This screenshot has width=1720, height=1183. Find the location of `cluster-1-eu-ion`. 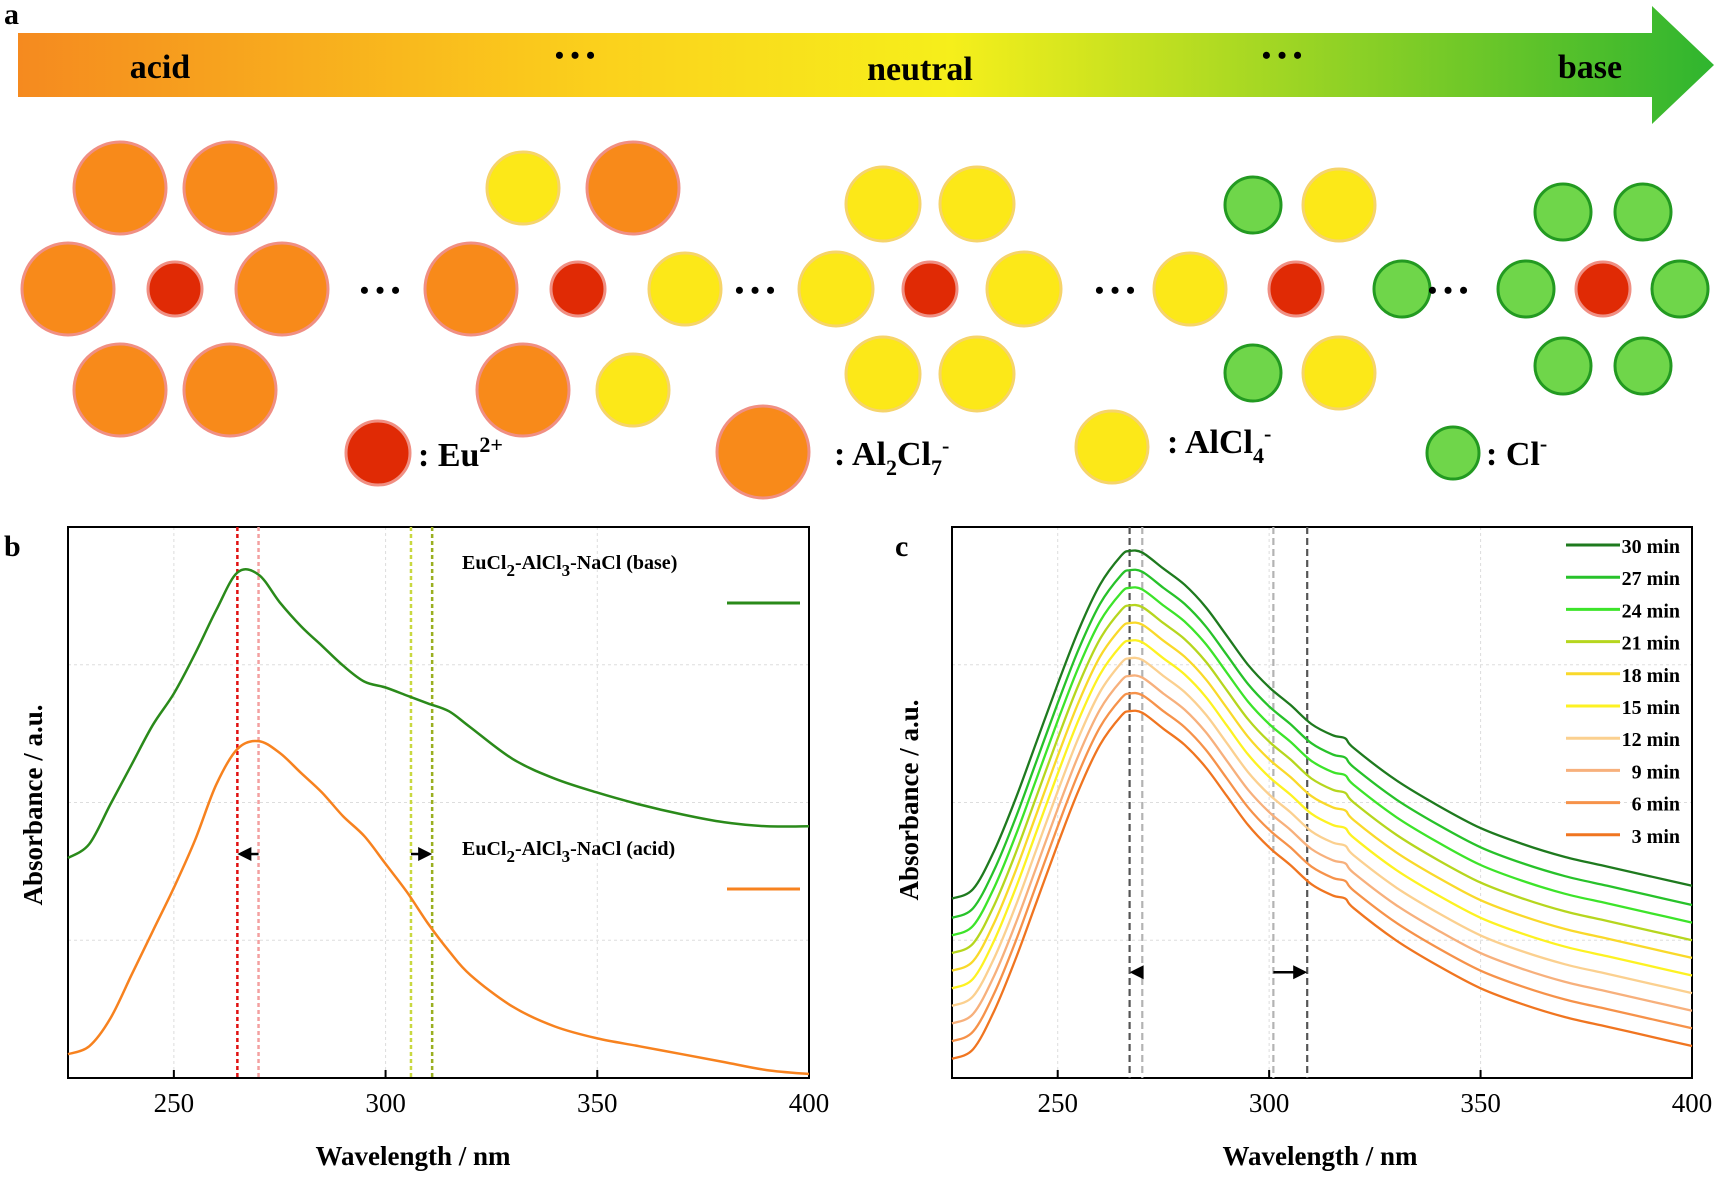

cluster-1-eu-ion is located at coordinates (175, 289).